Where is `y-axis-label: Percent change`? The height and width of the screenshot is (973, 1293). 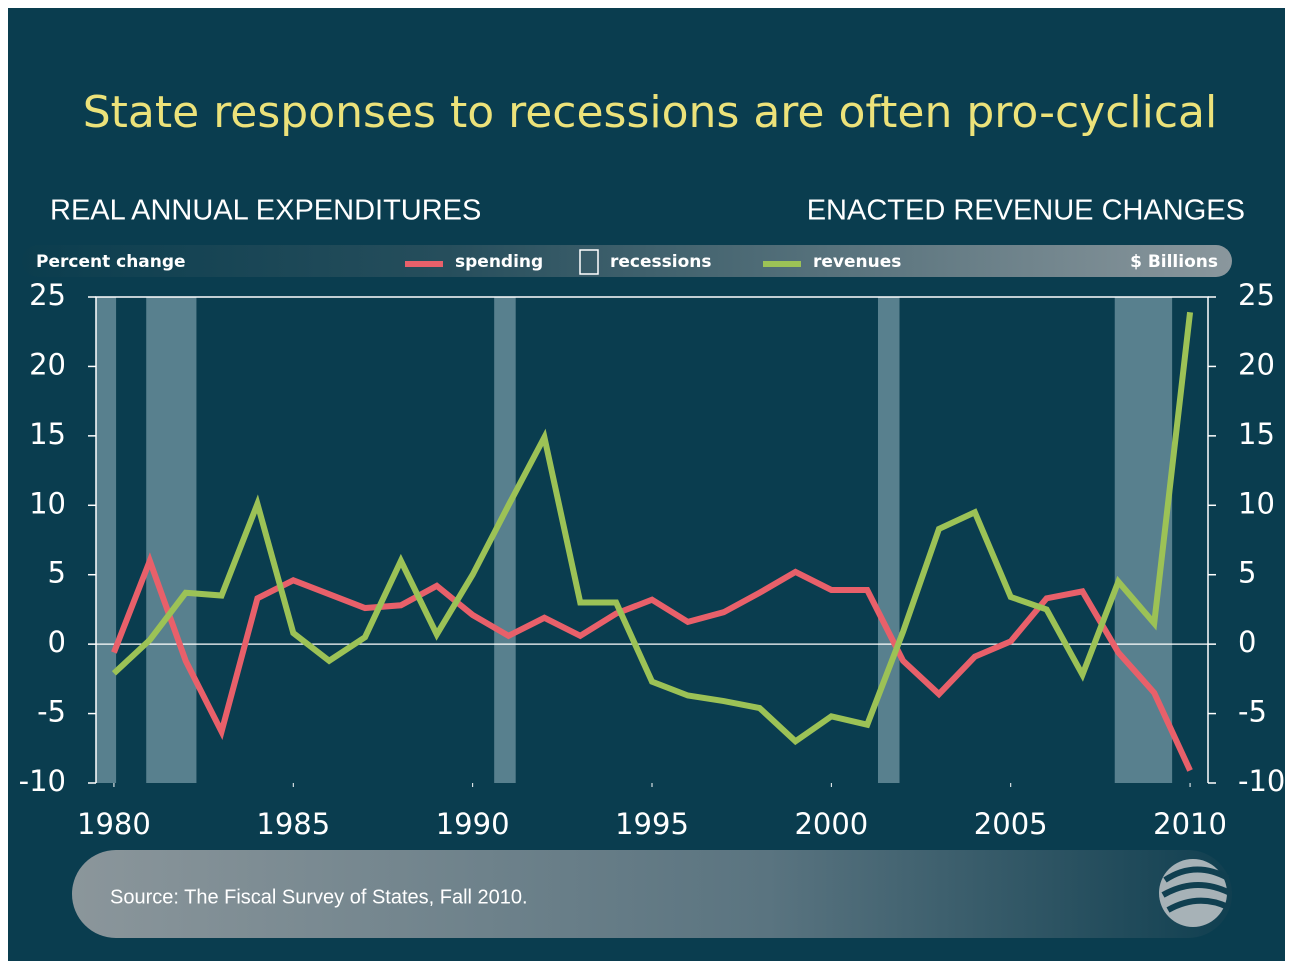 y-axis-label: Percent change is located at coordinates (111, 262).